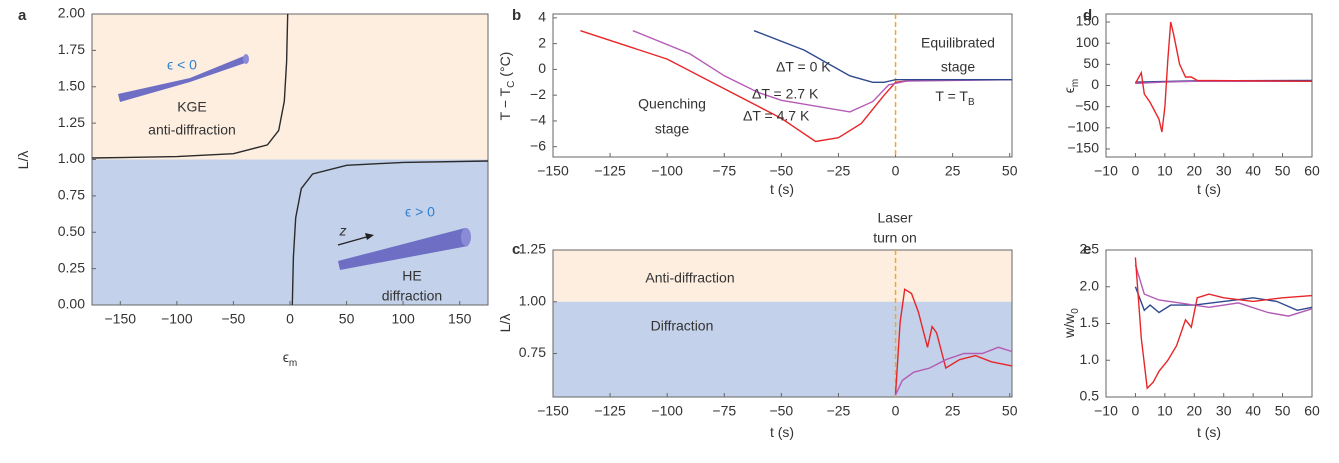 Image resolution: width=1339 pixels, height=463 pixels. I want to click on annotation: z, so click(343, 231).